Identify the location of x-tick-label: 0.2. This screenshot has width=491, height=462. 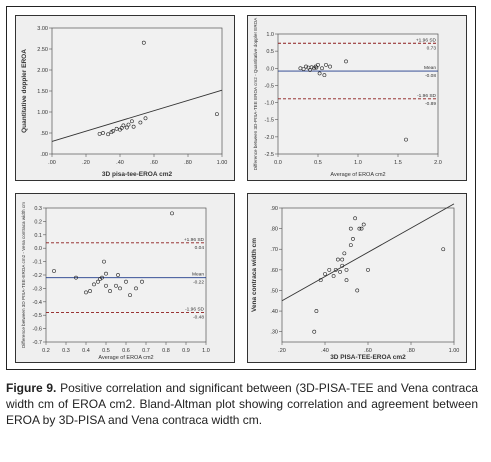
(46, 351).